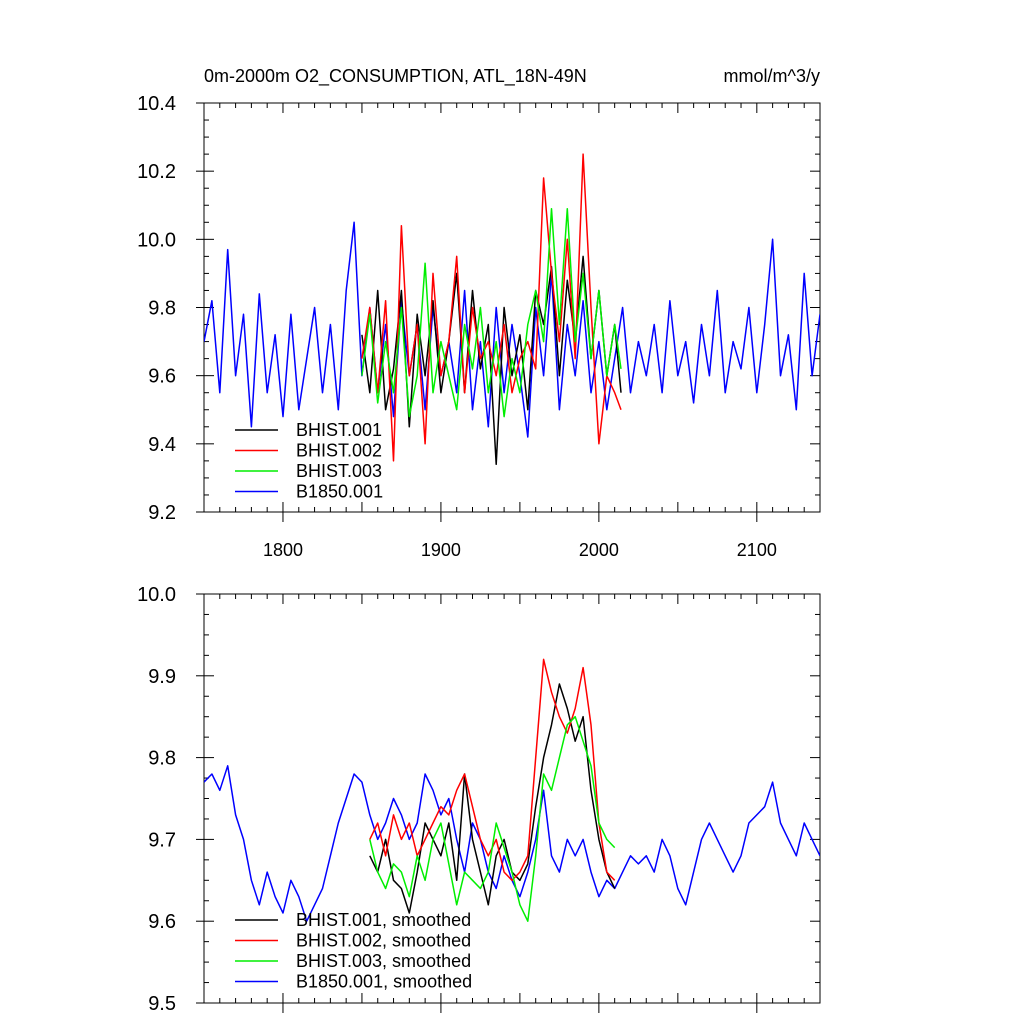 This screenshot has width=1024, height=1024. Describe the element at coordinates (383, 941) in the screenshot. I see `bottom-legend-label: BHIST.002, smoothed` at that location.